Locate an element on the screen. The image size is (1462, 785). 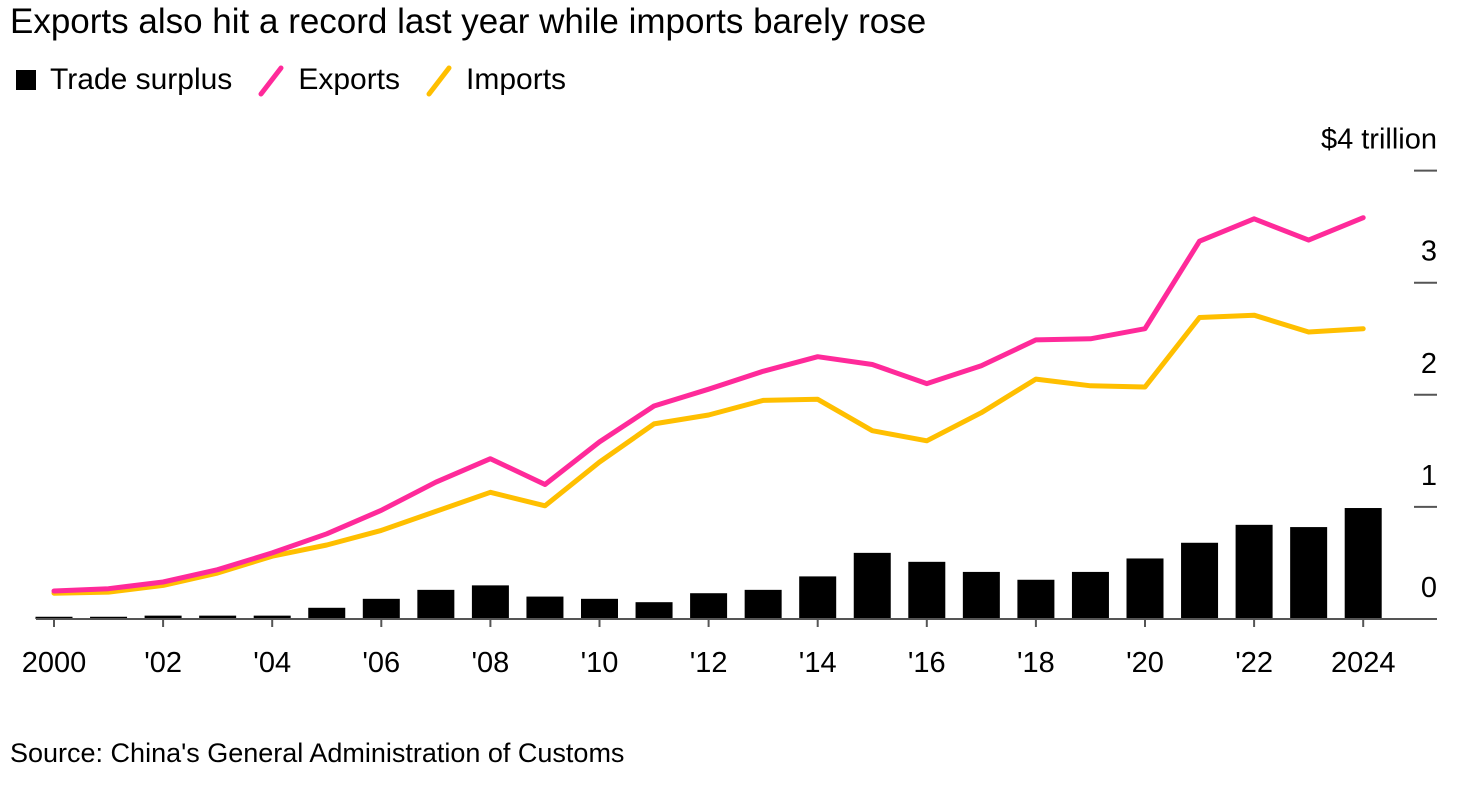
x-tick-label: 2024 is located at coordinates (1363, 663).